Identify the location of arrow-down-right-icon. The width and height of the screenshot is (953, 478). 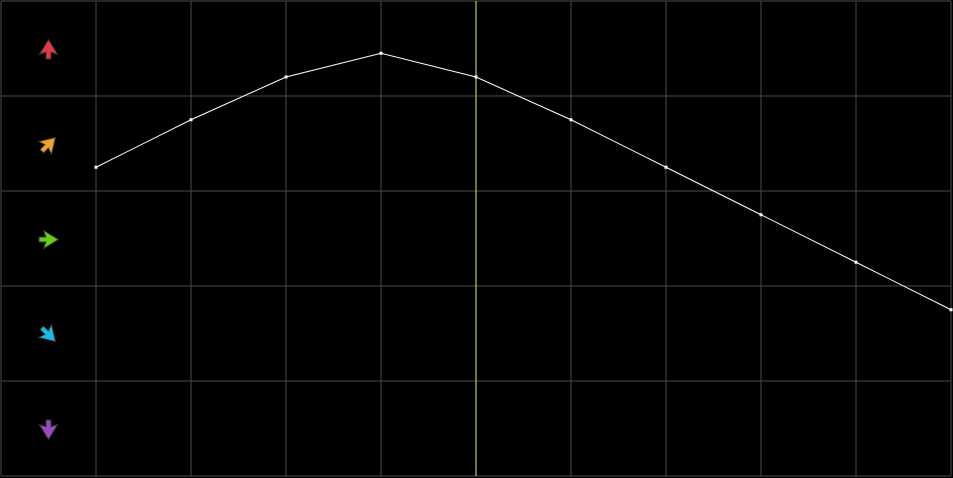
(47, 333).